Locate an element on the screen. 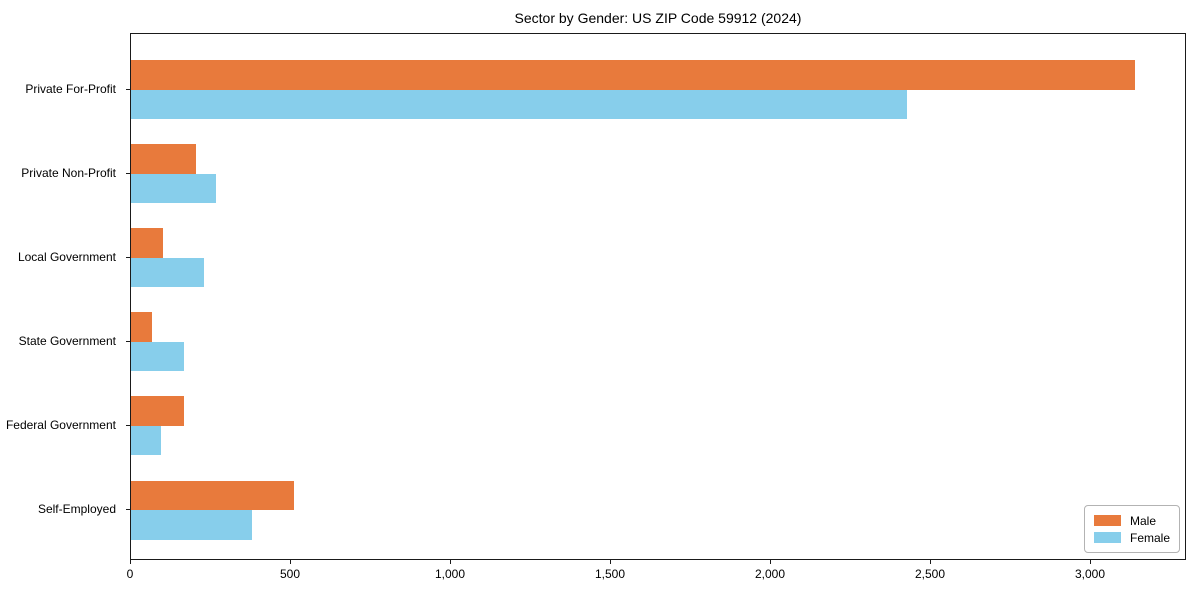 The image size is (1200, 600). y-tick-label: Private For-Profit is located at coordinates (70, 88).